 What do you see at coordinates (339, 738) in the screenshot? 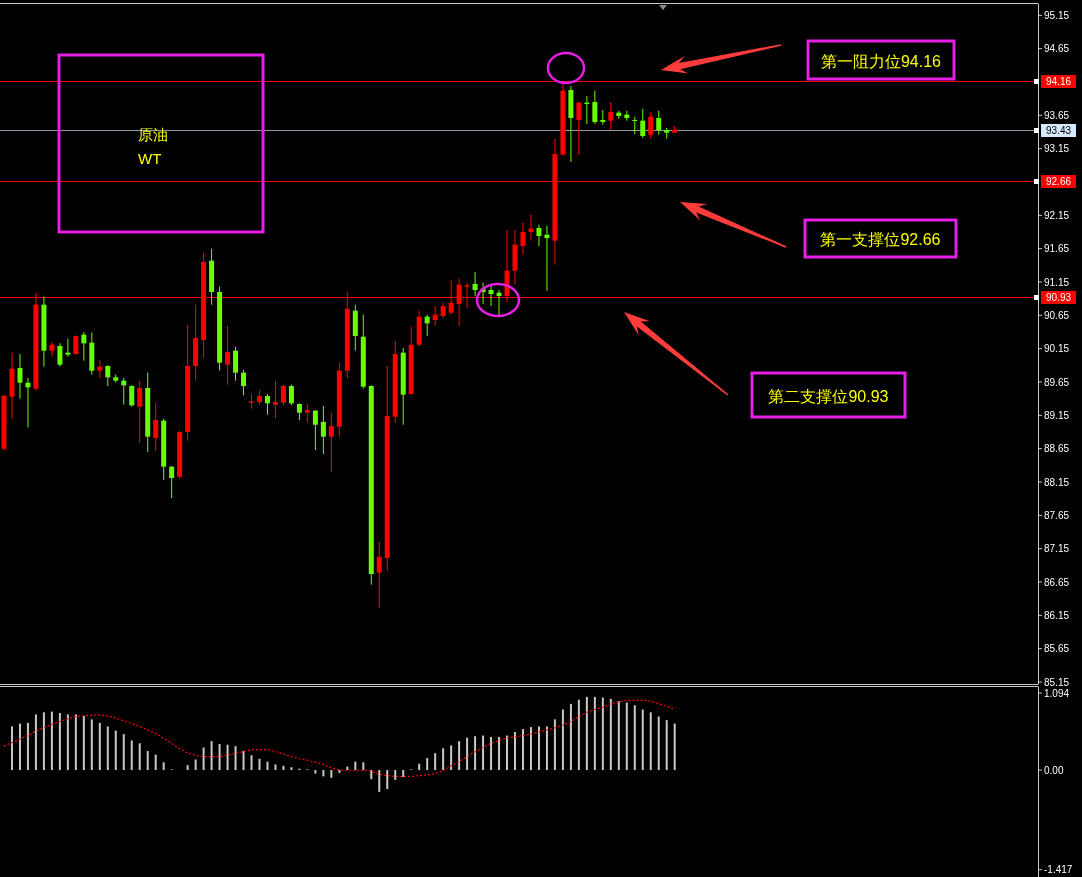
I see `line-series` at bounding box center [339, 738].